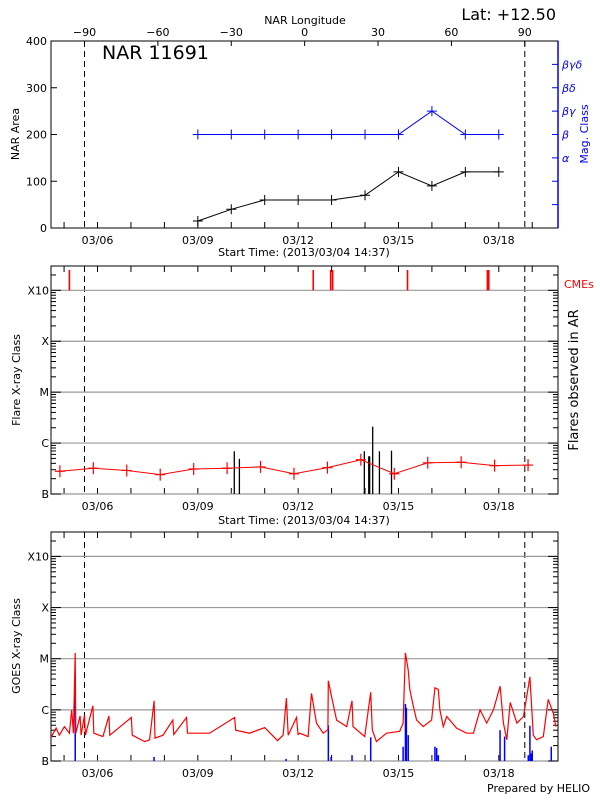 This screenshot has height=800, width=600. What do you see at coordinates (304, 520) in the screenshot?
I see `x-axis-label-panel2: Start Time: (2013/03/04 14:37)` at bounding box center [304, 520].